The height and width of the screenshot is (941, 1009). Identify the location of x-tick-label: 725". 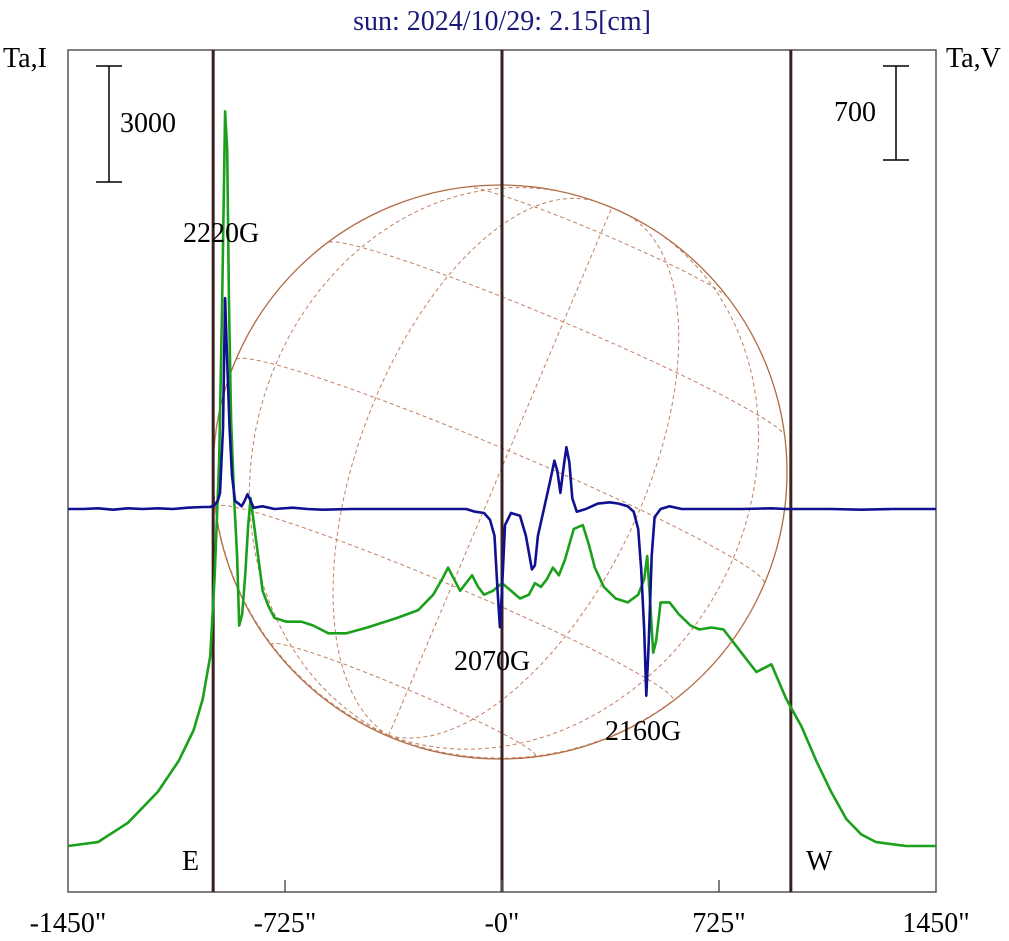
(718, 923).